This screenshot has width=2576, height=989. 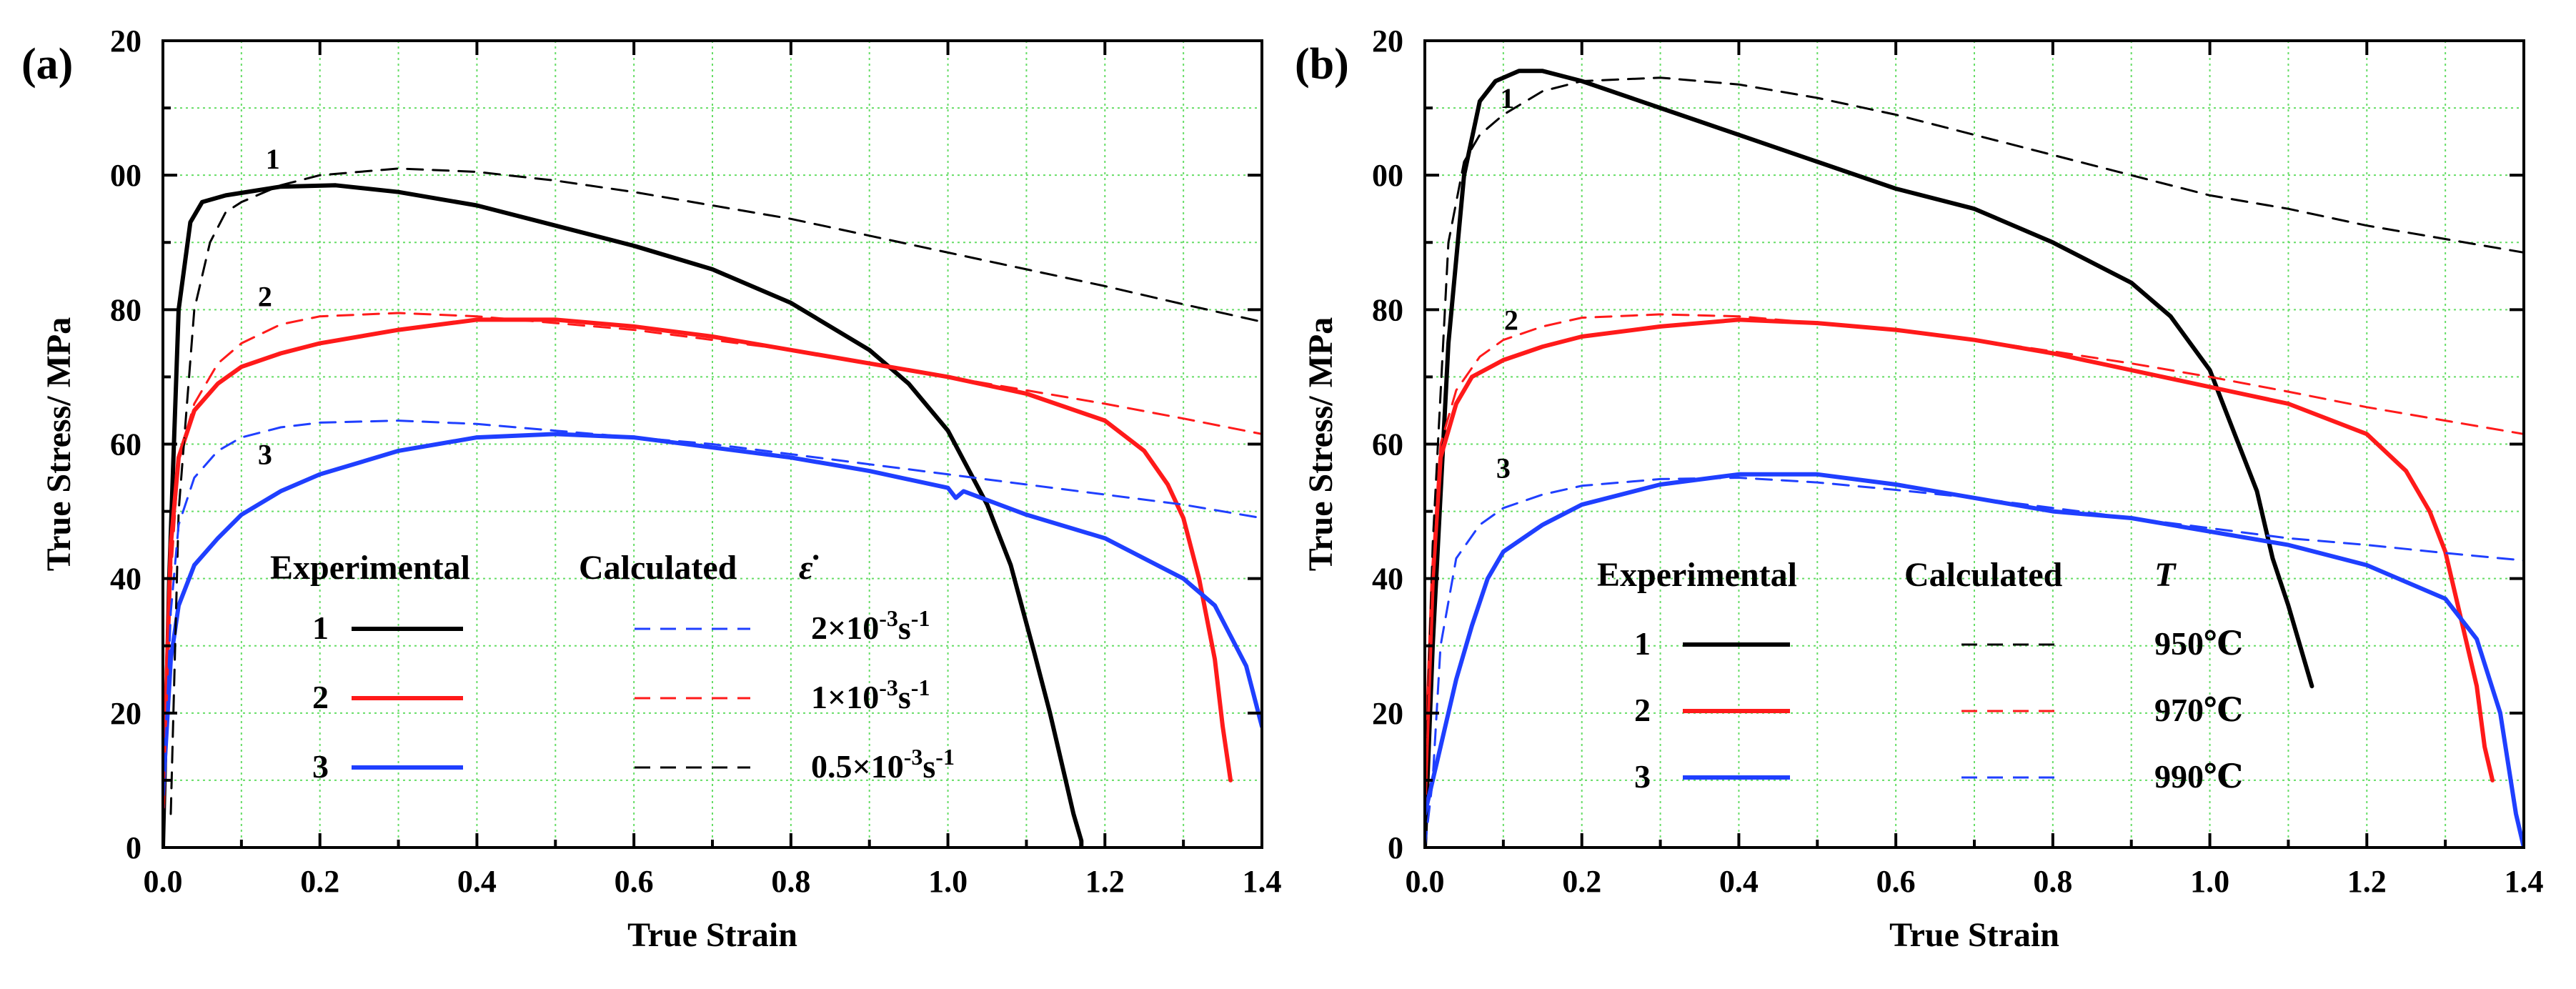 I want to click on legend-parameter-label: 950℃, so click(x=2198, y=644).